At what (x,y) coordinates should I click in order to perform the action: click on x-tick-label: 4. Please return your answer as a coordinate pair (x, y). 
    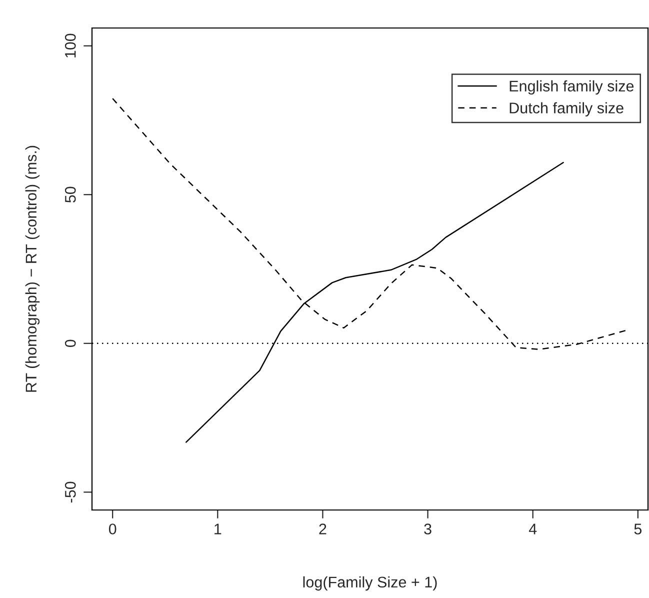
    Looking at the image, I should click on (532, 529).